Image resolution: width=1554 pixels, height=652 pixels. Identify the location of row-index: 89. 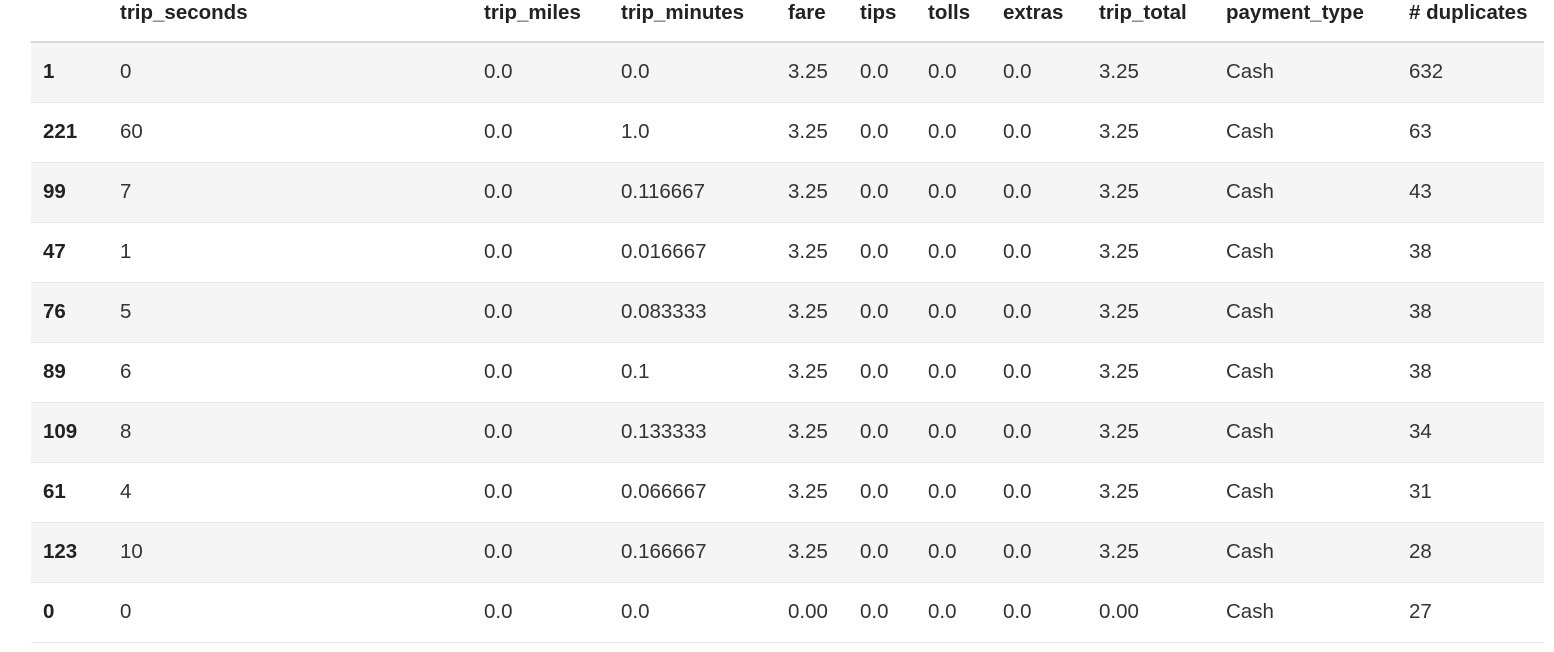
(54, 371).